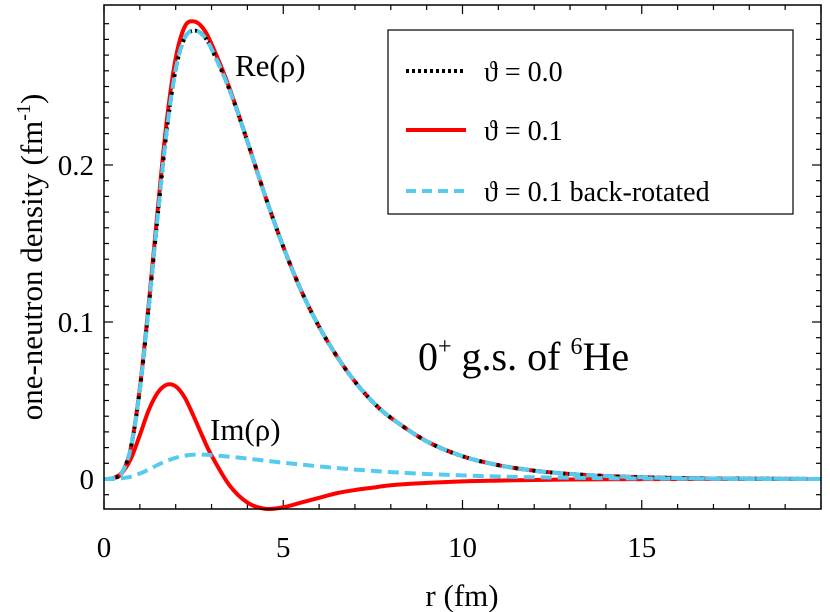 This screenshot has height=612, width=830. What do you see at coordinates (576, 347) in the screenshot?
I see `state-label-mass: 6` at bounding box center [576, 347].